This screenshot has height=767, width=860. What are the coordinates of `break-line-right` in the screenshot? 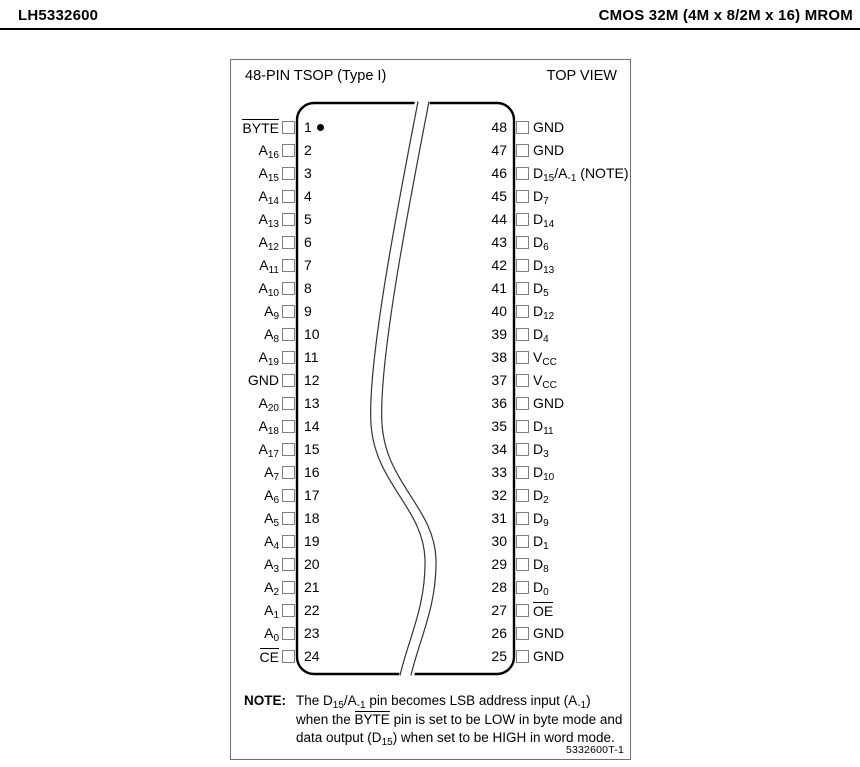 It's located at (409, 388).